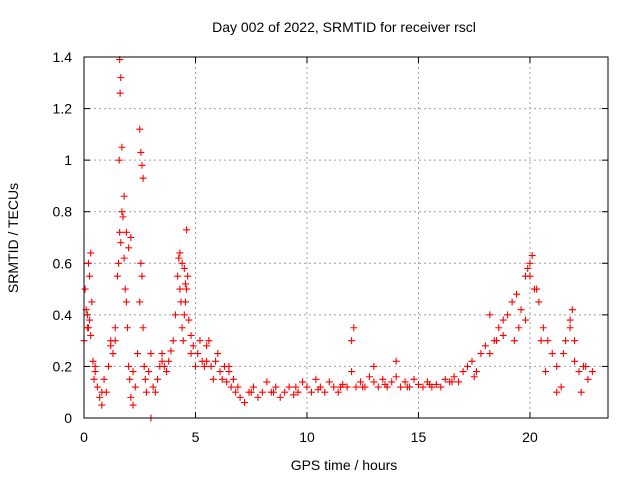 The height and width of the screenshot is (480, 640). What do you see at coordinates (196, 437) in the screenshot?
I see `x-tick-label: 5` at bounding box center [196, 437].